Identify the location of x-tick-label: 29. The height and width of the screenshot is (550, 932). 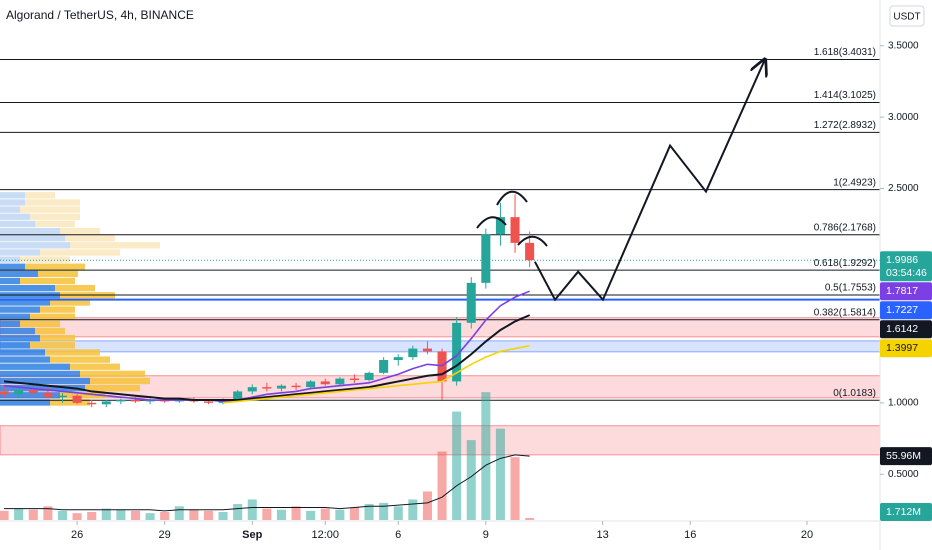
(165, 535).